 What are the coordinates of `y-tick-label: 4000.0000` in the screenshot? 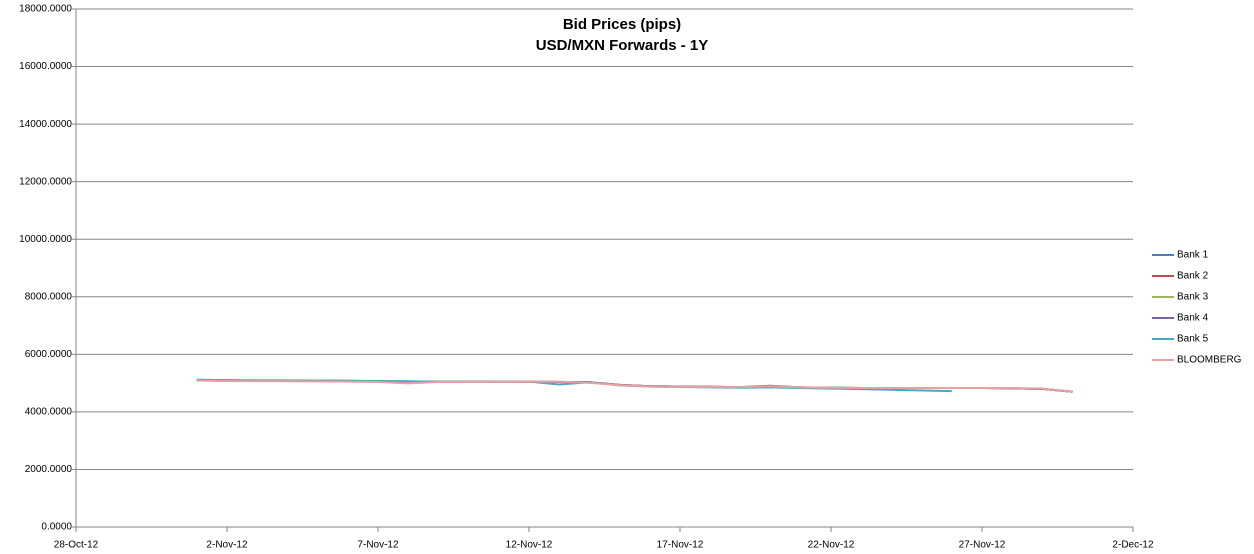 It's located at (49, 412).